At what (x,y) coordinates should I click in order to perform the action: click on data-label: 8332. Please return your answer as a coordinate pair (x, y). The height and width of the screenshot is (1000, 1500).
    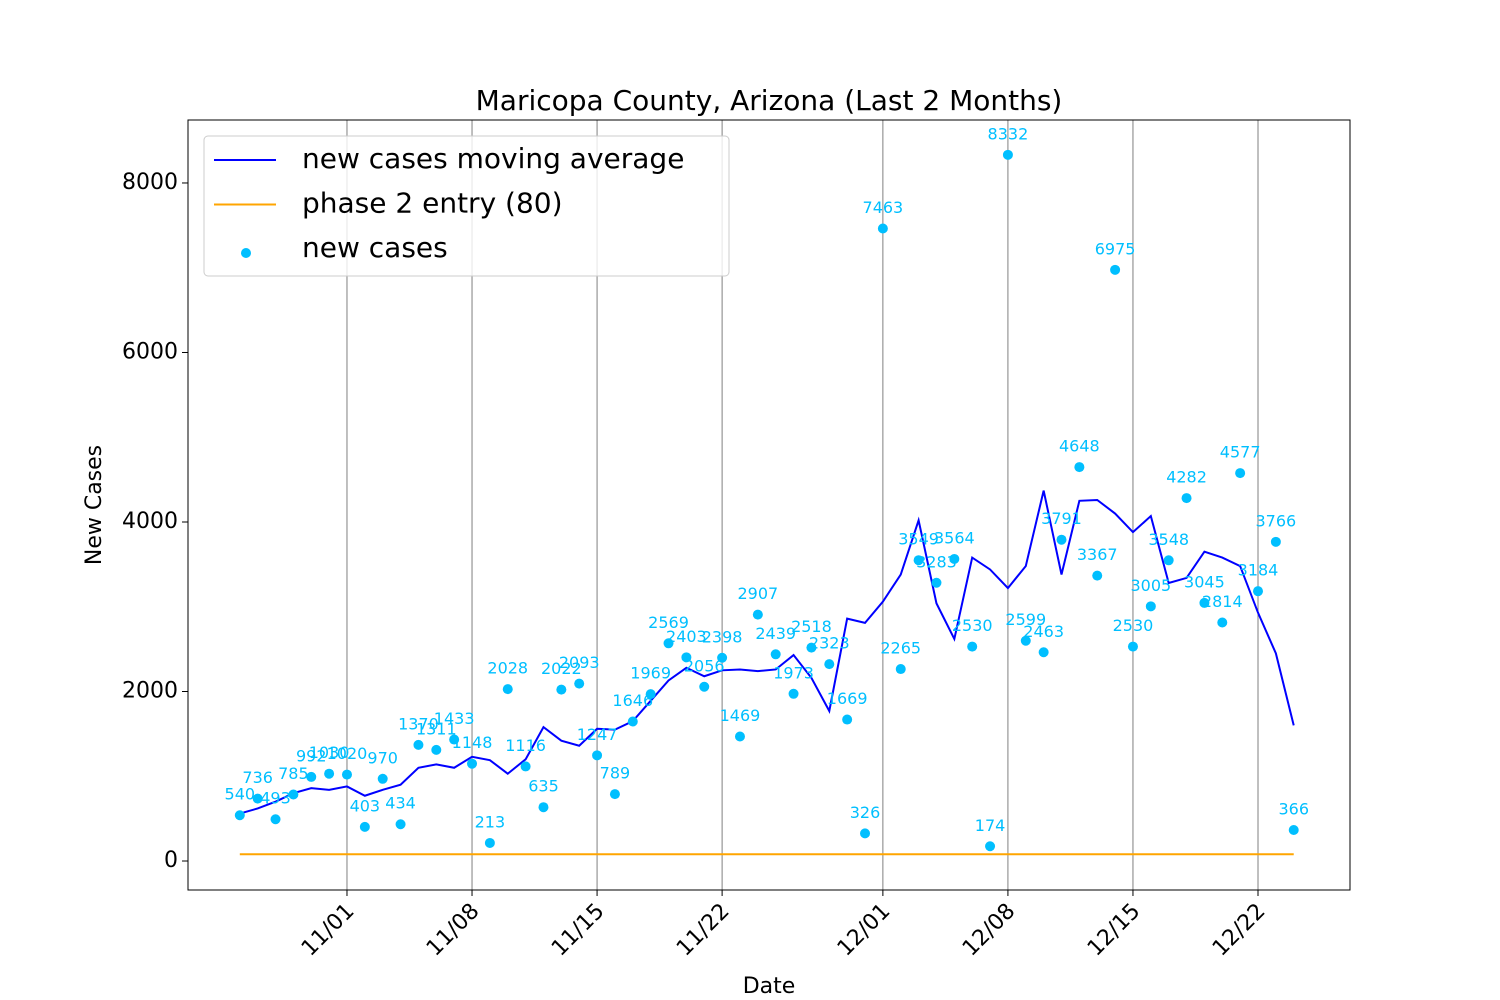
    Looking at the image, I should click on (1008, 133).